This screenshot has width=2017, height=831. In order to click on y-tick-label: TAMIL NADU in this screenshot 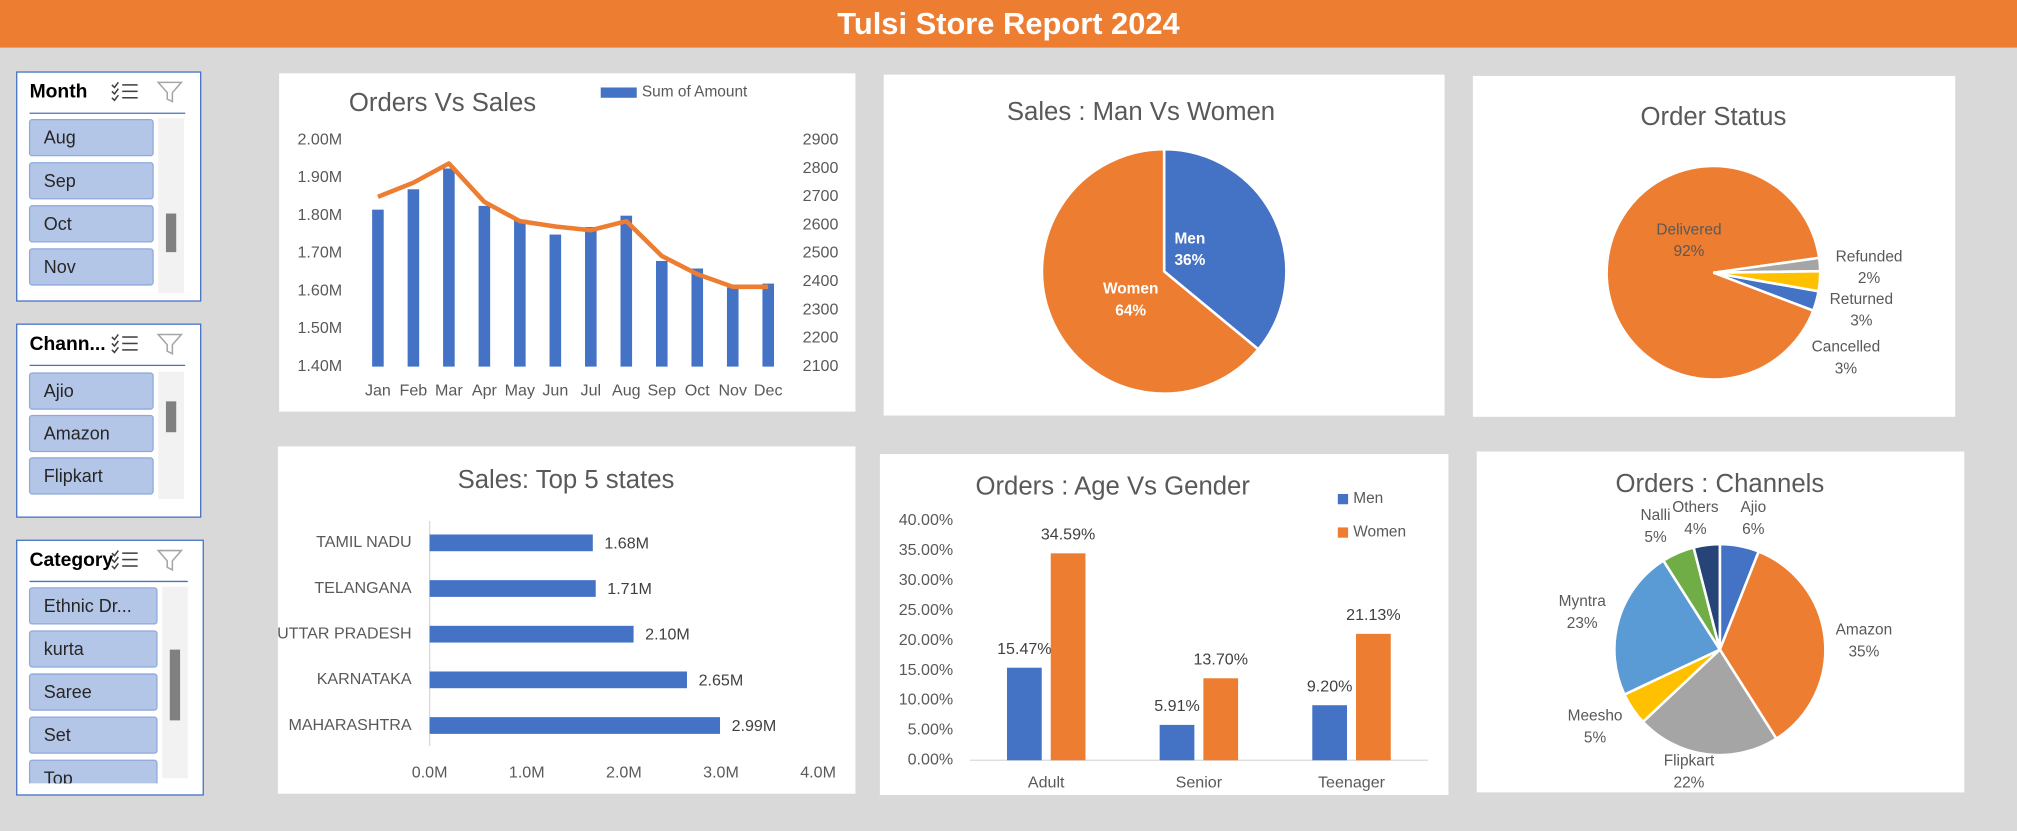, I will do `click(364, 542)`.